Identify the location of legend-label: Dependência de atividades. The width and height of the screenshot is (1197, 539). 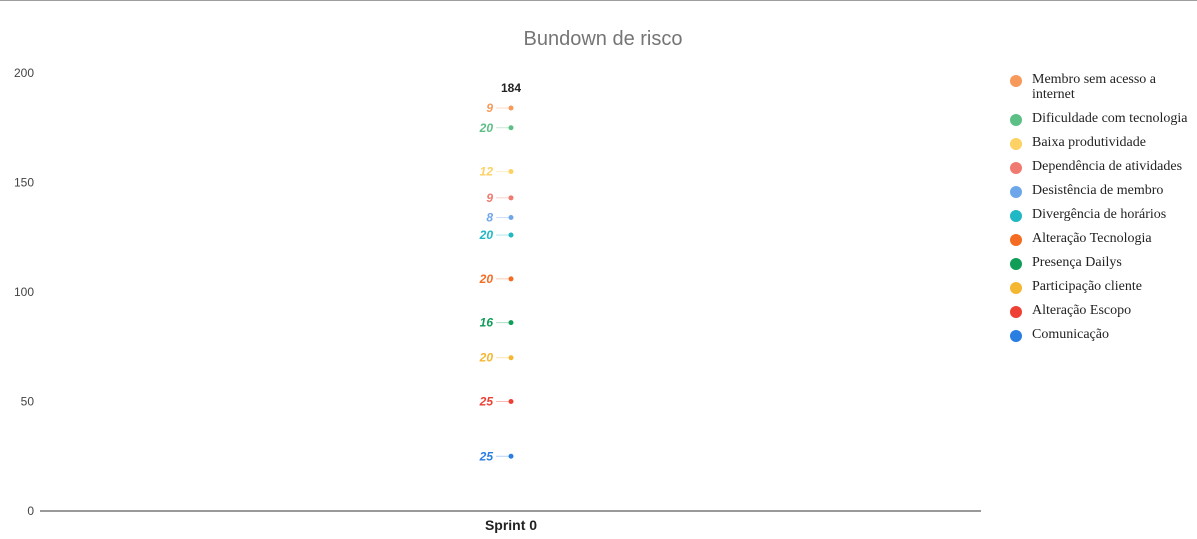
(1107, 166).